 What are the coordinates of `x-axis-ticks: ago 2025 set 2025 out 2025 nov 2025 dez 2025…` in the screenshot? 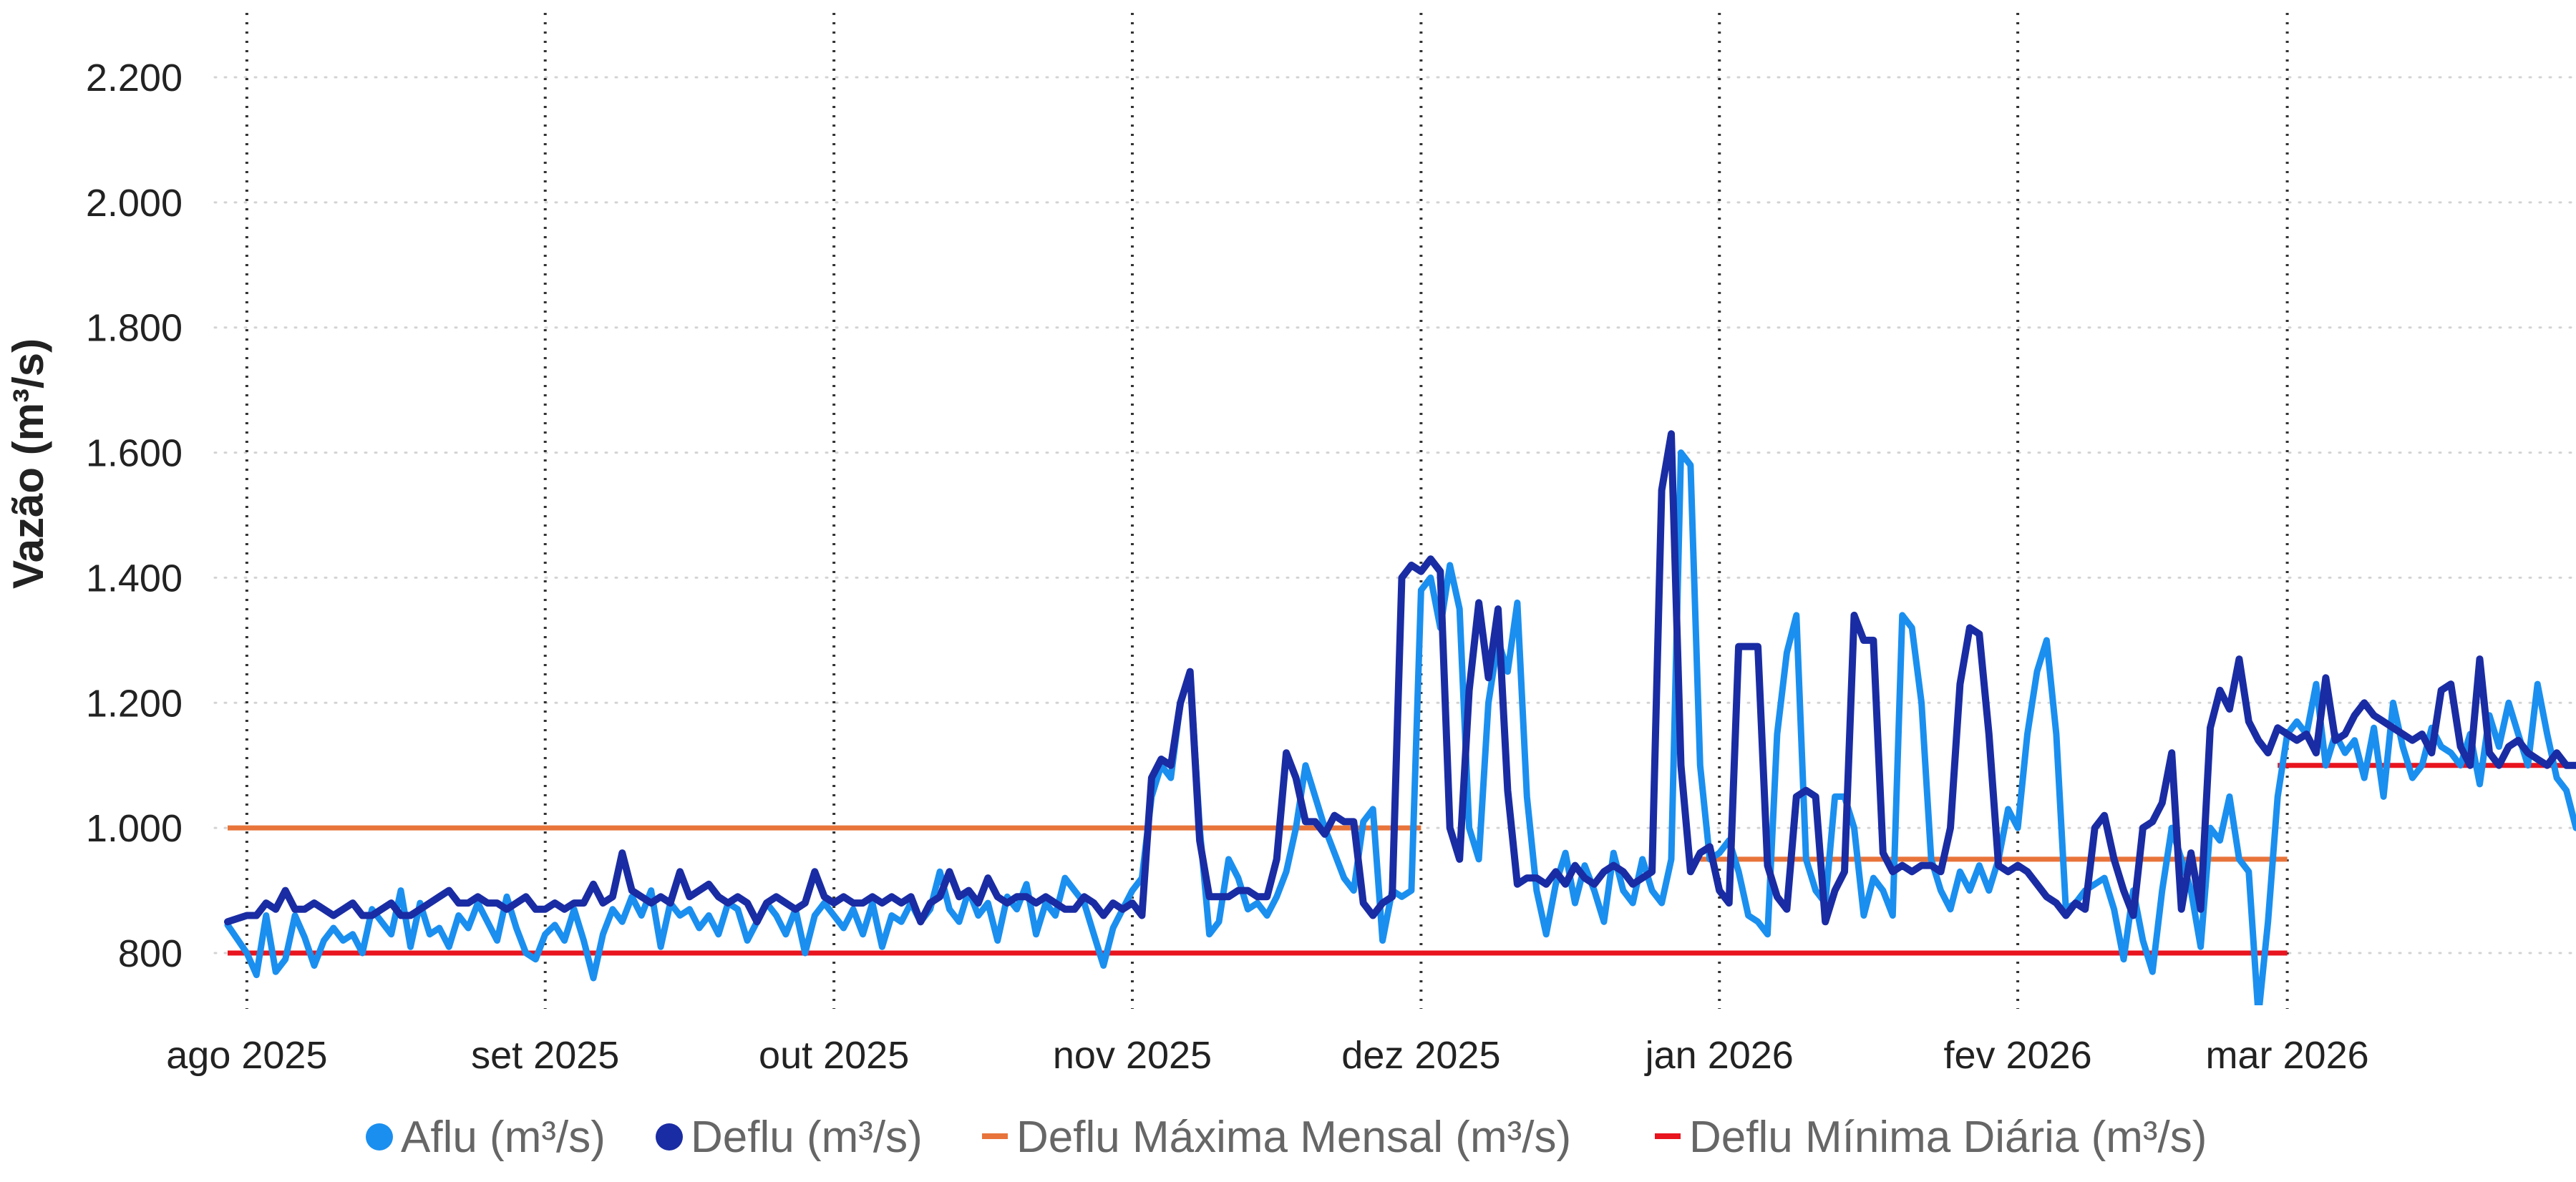 It's located at (1267, 1055).